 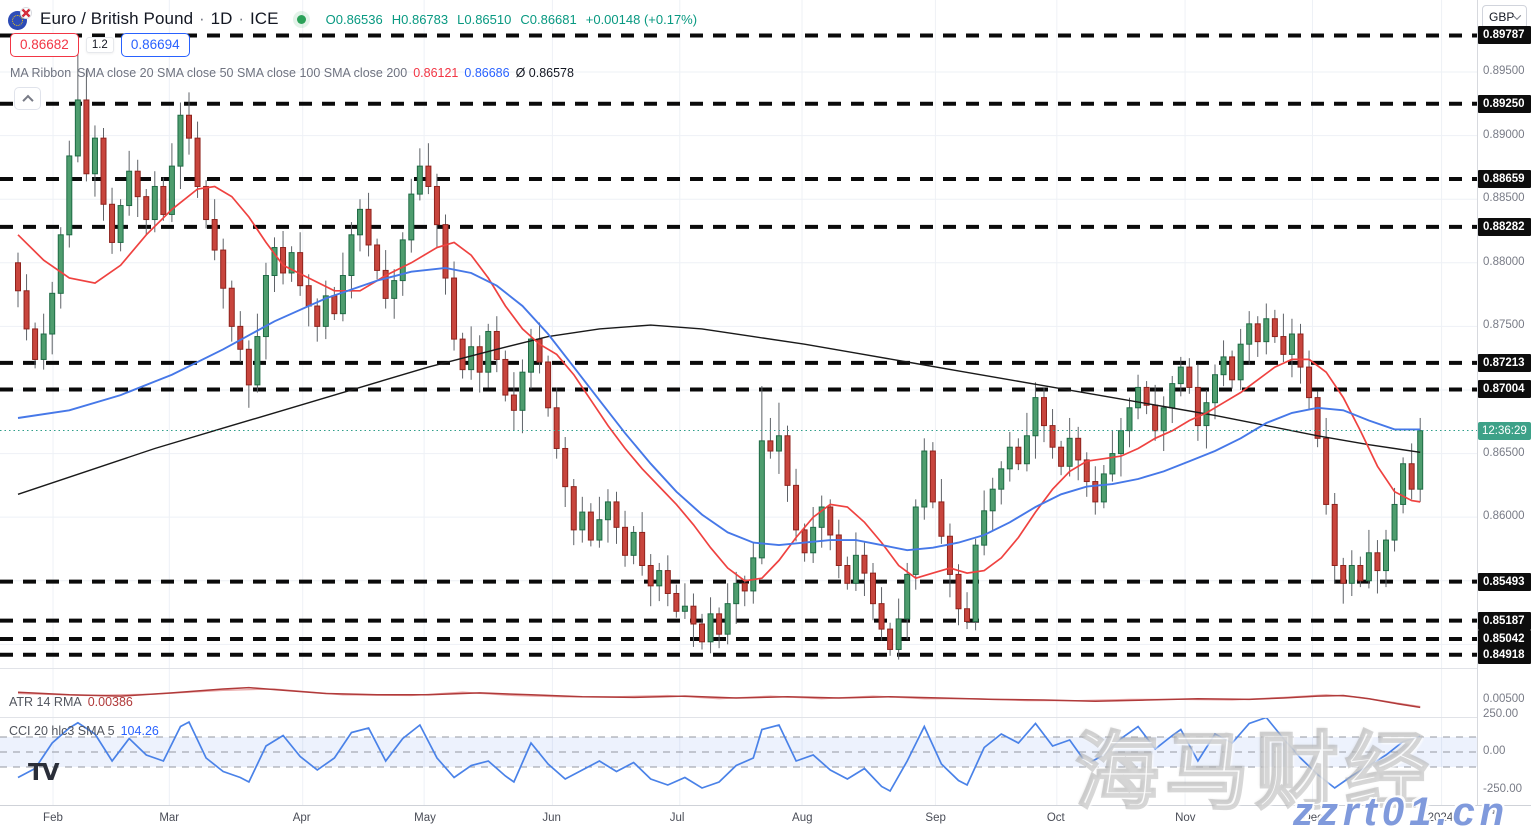 I want to click on price-axis-label: 0.87500, so click(x=1504, y=325).